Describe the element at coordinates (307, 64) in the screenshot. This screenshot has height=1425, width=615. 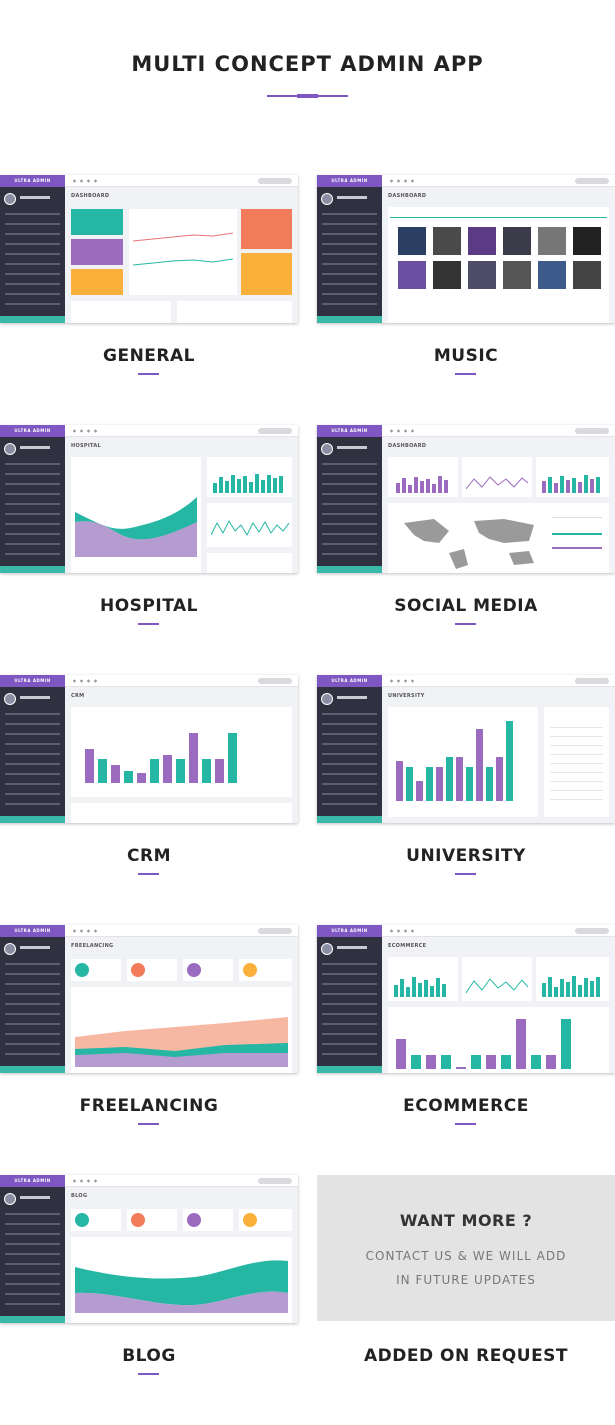
I see `page-title: MULTI CONCEPT ADMIN APP` at that location.